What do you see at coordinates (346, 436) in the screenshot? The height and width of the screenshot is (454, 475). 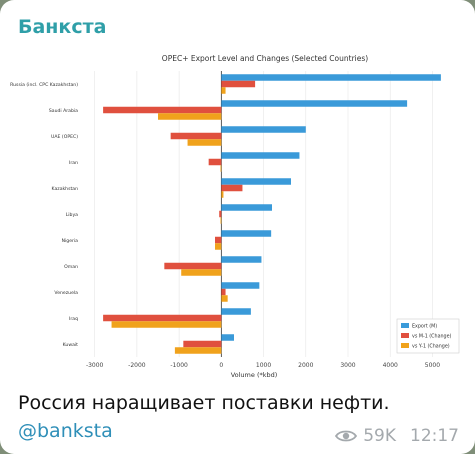 I see `eye-icon` at bounding box center [346, 436].